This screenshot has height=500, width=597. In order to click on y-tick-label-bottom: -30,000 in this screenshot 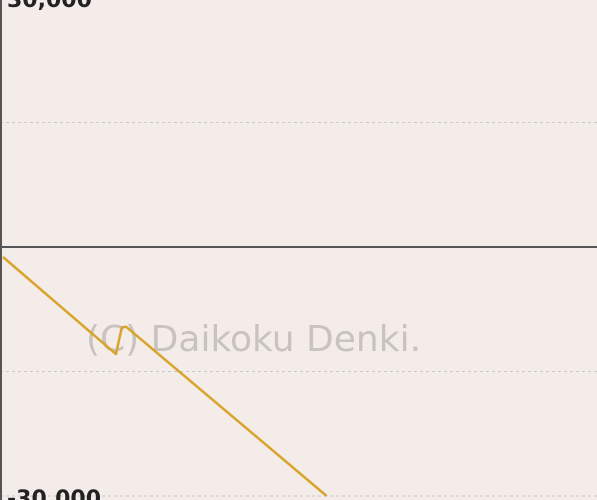, I will do `click(54, 493)`.